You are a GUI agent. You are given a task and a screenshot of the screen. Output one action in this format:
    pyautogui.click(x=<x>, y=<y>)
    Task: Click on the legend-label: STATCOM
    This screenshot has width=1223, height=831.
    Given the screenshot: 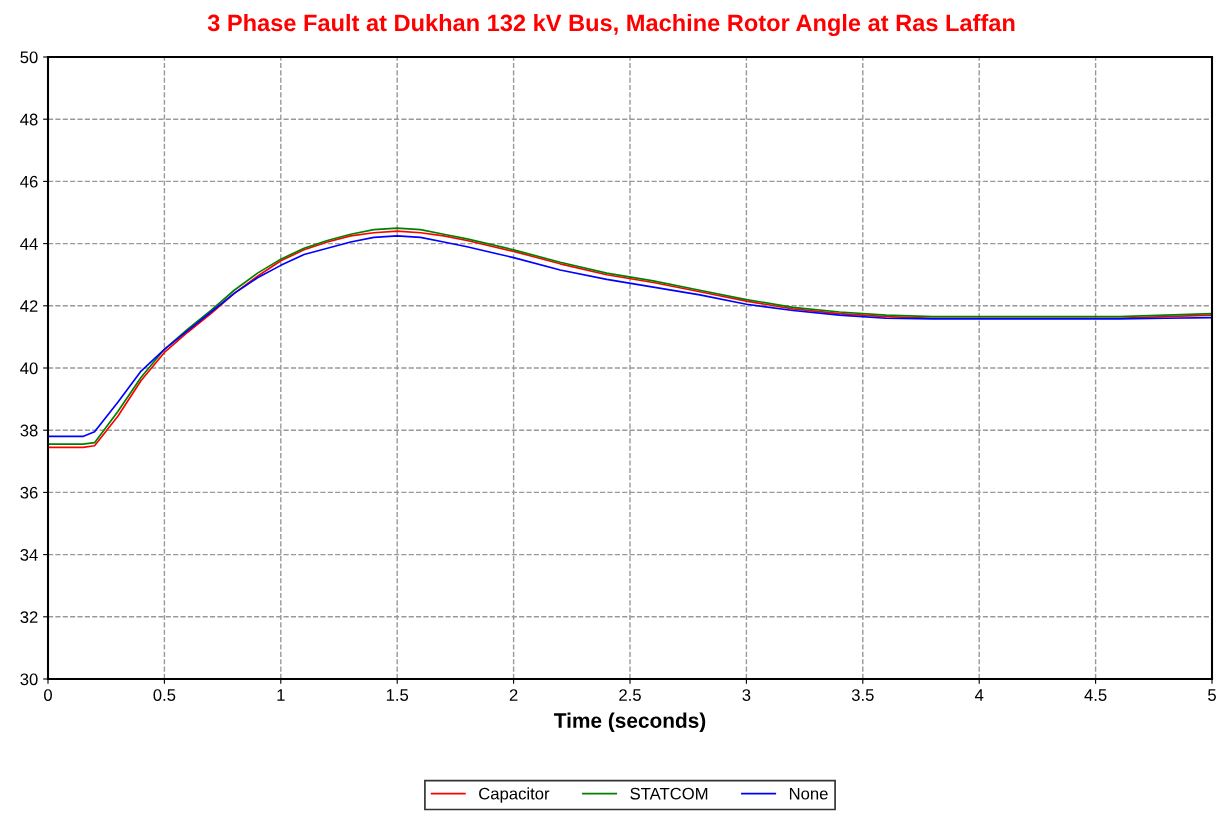 What is the action you would take?
    pyautogui.click(x=669, y=793)
    